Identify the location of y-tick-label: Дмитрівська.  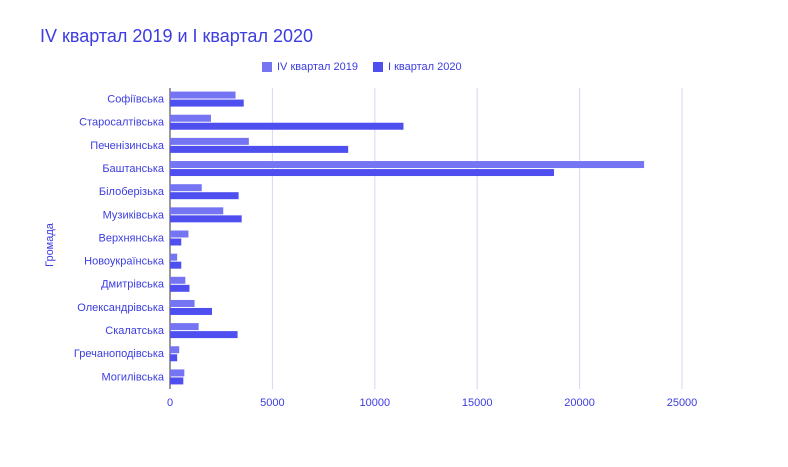
(133, 285).